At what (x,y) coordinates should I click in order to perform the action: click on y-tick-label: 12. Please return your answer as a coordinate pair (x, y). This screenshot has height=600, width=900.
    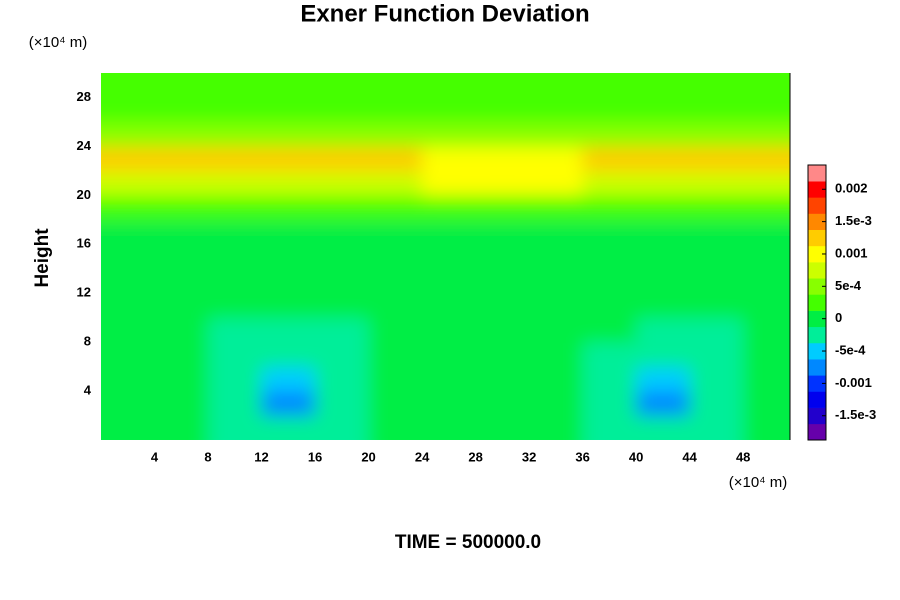
    Looking at the image, I should click on (84, 292).